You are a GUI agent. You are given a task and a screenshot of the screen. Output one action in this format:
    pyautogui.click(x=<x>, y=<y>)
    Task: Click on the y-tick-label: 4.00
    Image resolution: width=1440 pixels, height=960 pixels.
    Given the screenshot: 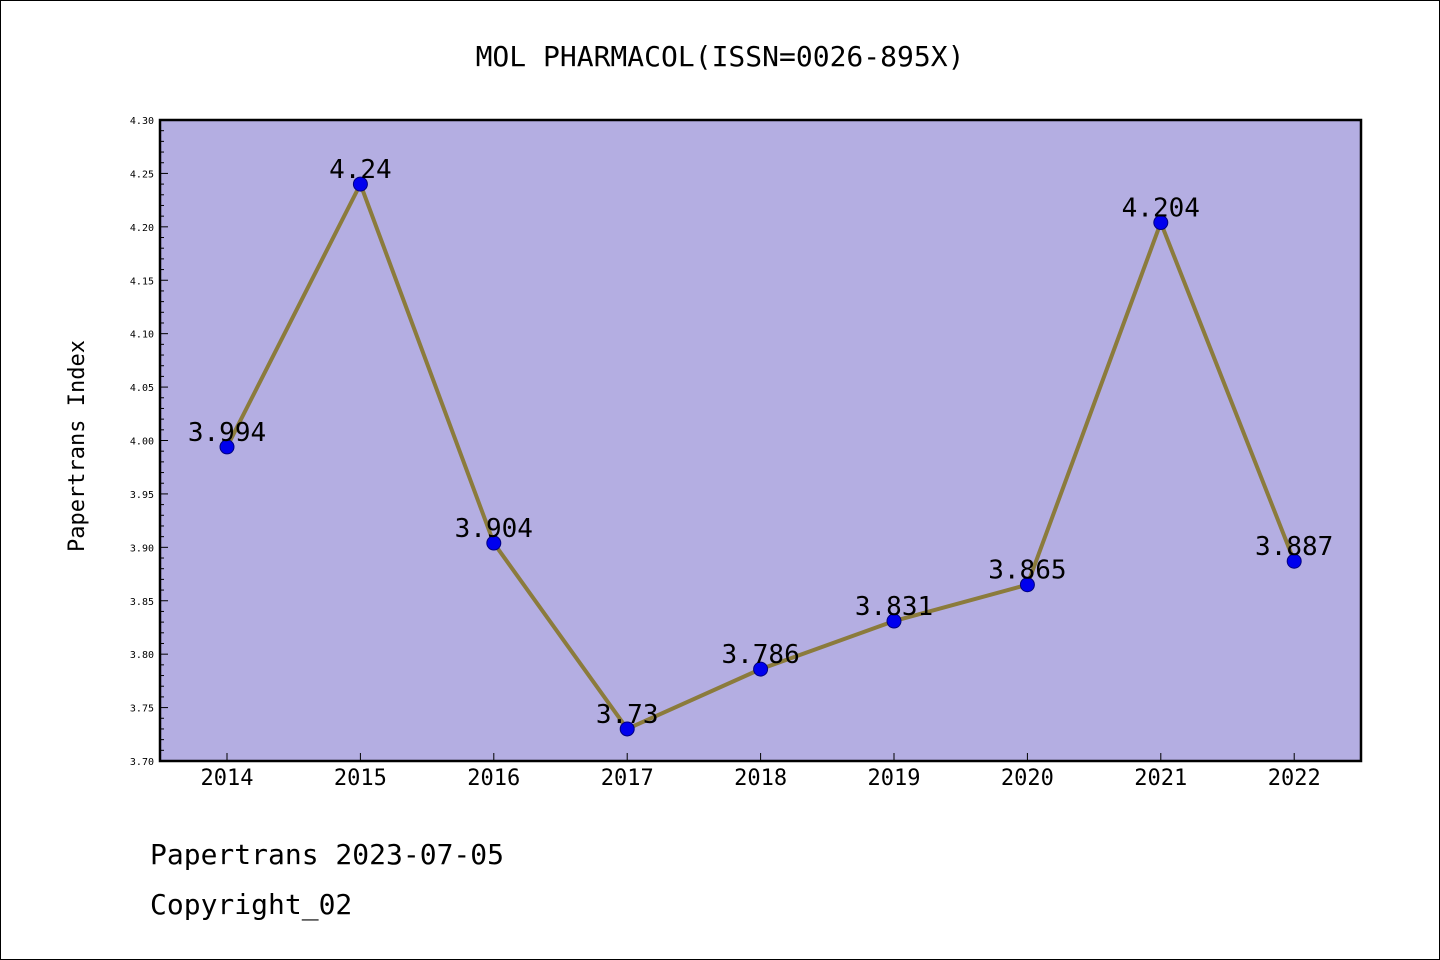 What is the action you would take?
    pyautogui.click(x=142, y=442)
    